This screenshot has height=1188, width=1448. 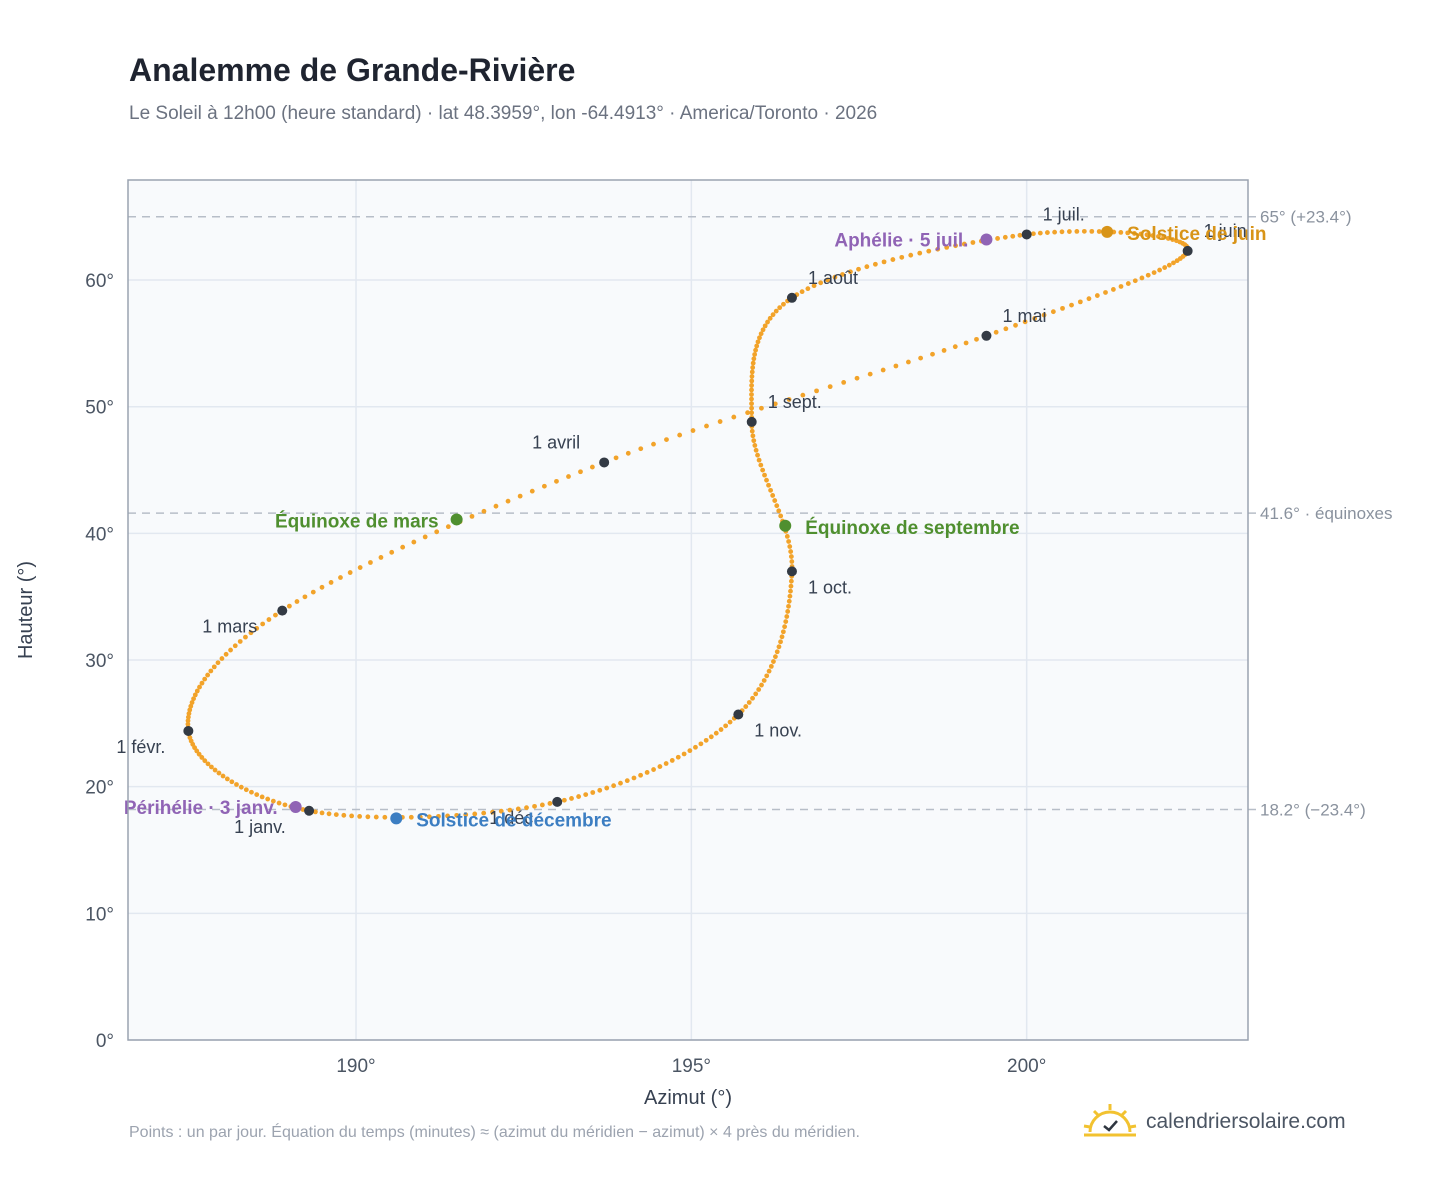 What do you see at coordinates (99, 788) in the screenshot?
I see `y-tick-label: 20°` at bounding box center [99, 788].